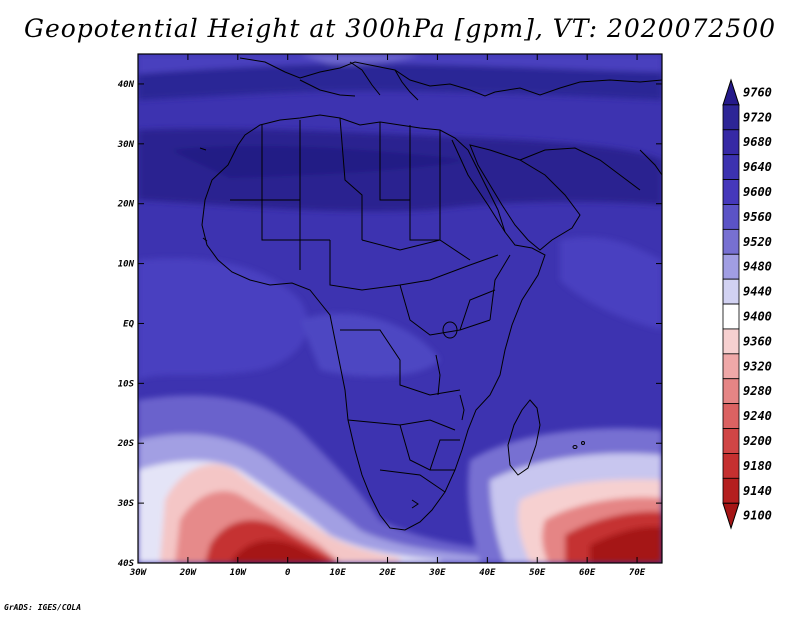  Describe the element at coordinates (757, 491) in the screenshot. I see `colorbar-label: 9140` at that location.